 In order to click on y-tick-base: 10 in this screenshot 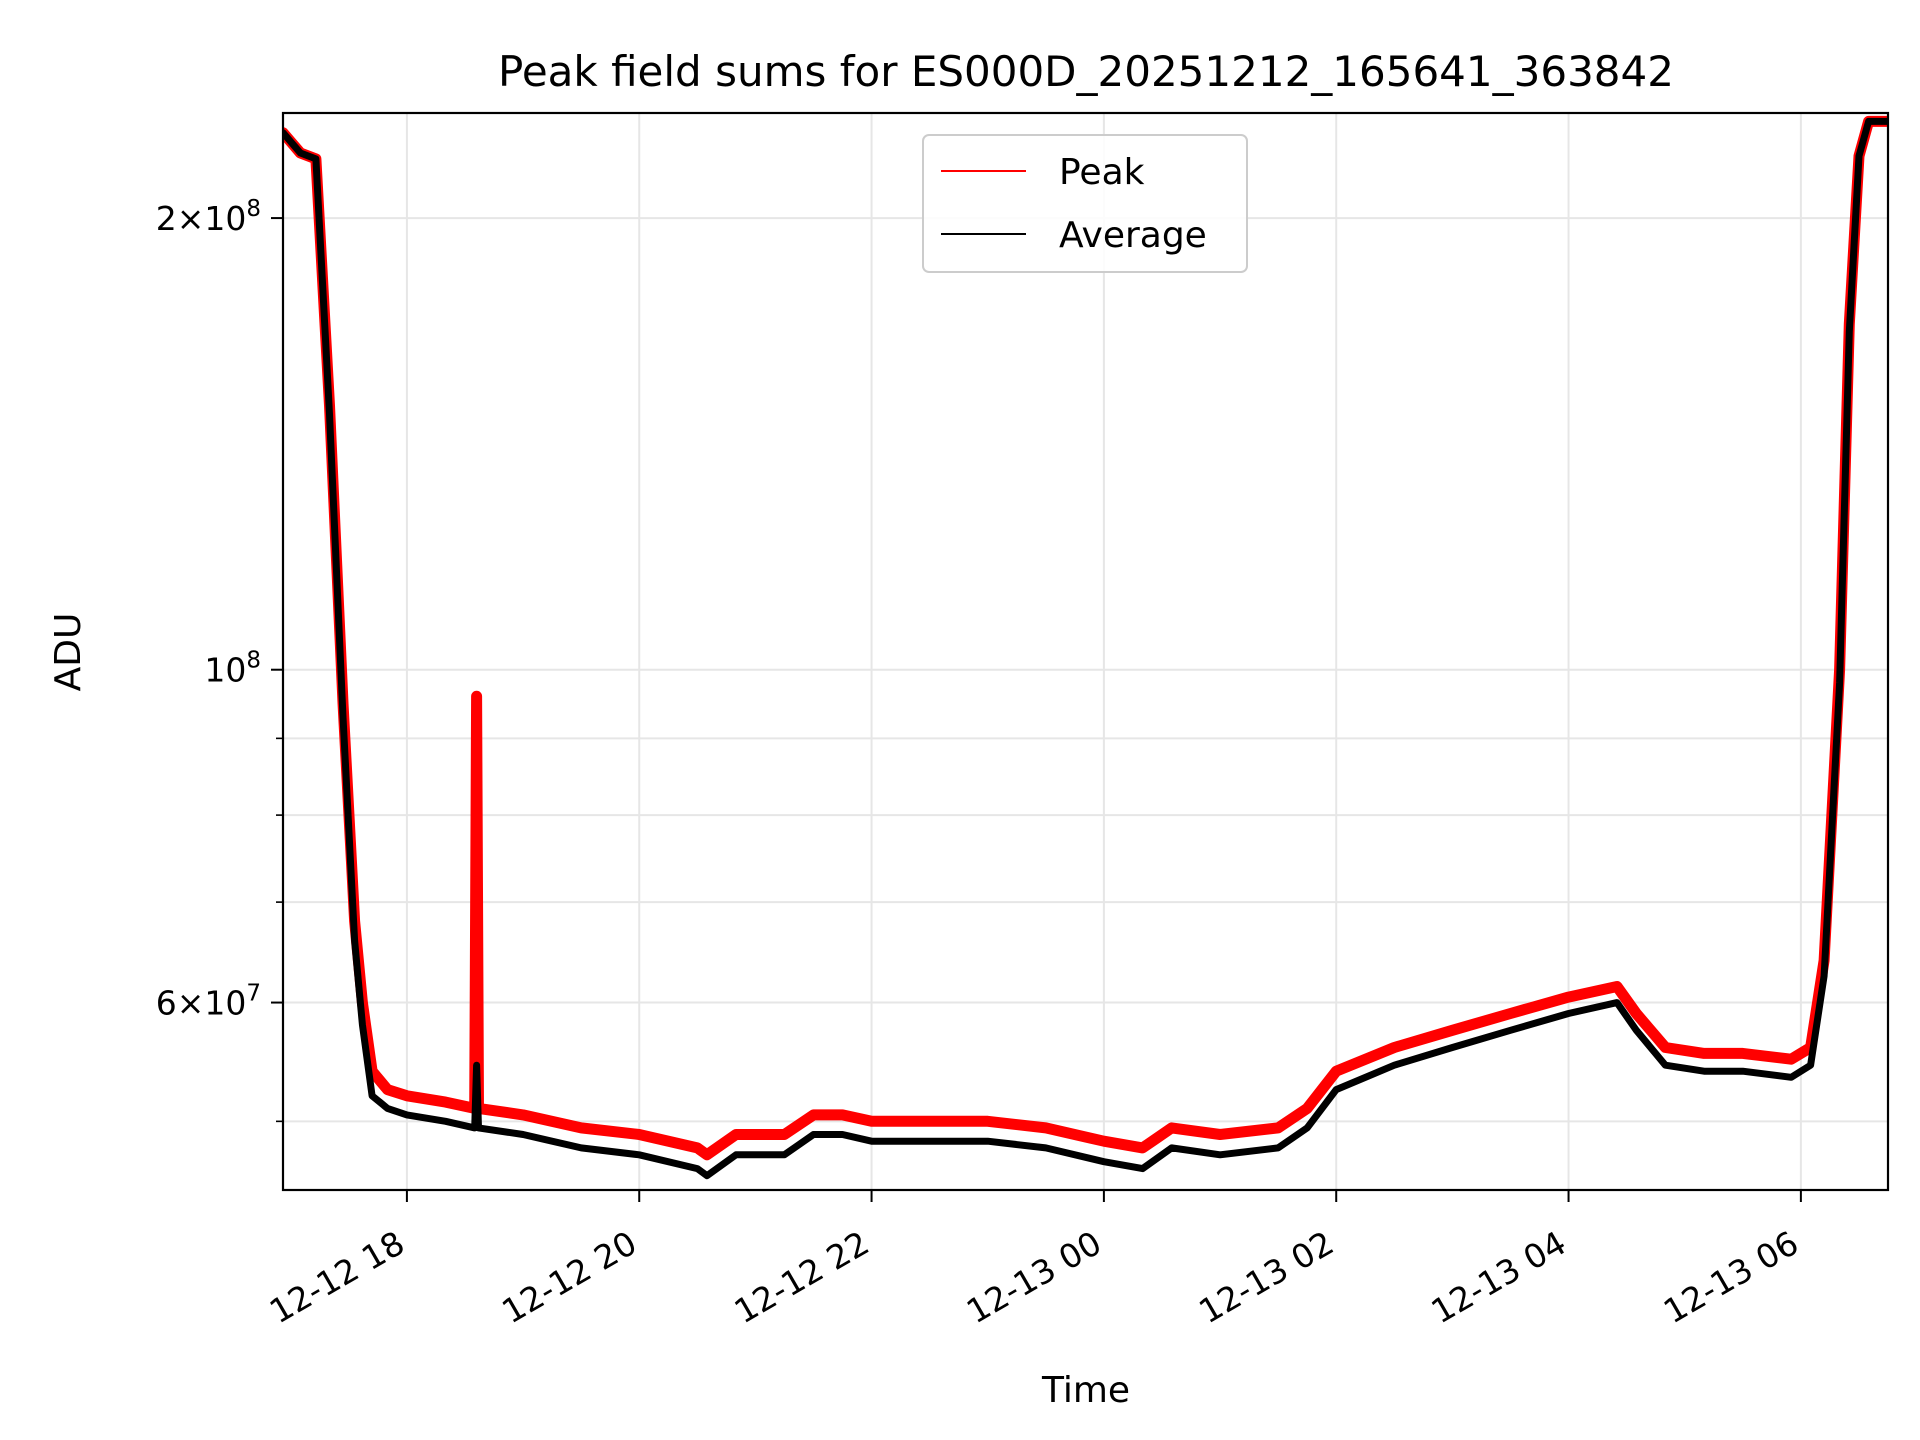, I will do `click(225, 670)`.